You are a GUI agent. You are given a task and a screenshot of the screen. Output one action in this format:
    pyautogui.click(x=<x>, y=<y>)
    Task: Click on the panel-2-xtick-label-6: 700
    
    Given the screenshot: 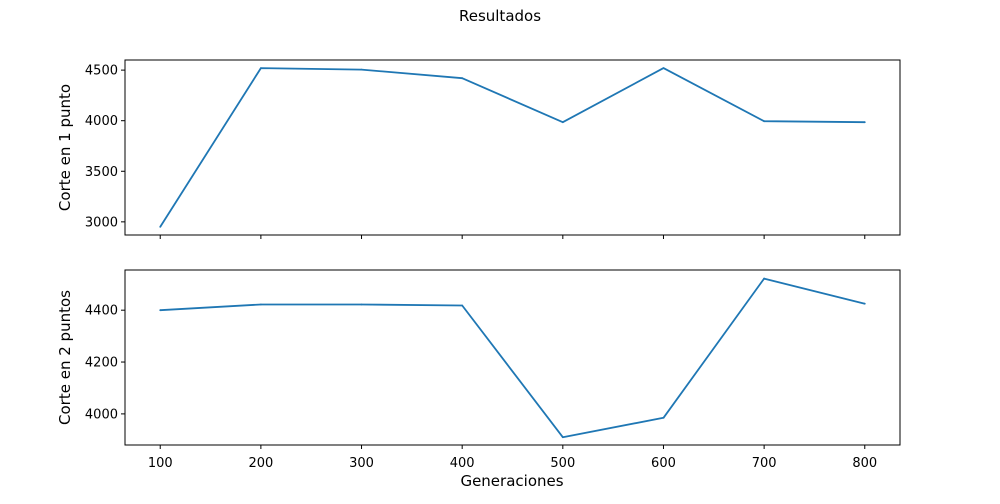 What is the action you would take?
    pyautogui.click(x=764, y=463)
    